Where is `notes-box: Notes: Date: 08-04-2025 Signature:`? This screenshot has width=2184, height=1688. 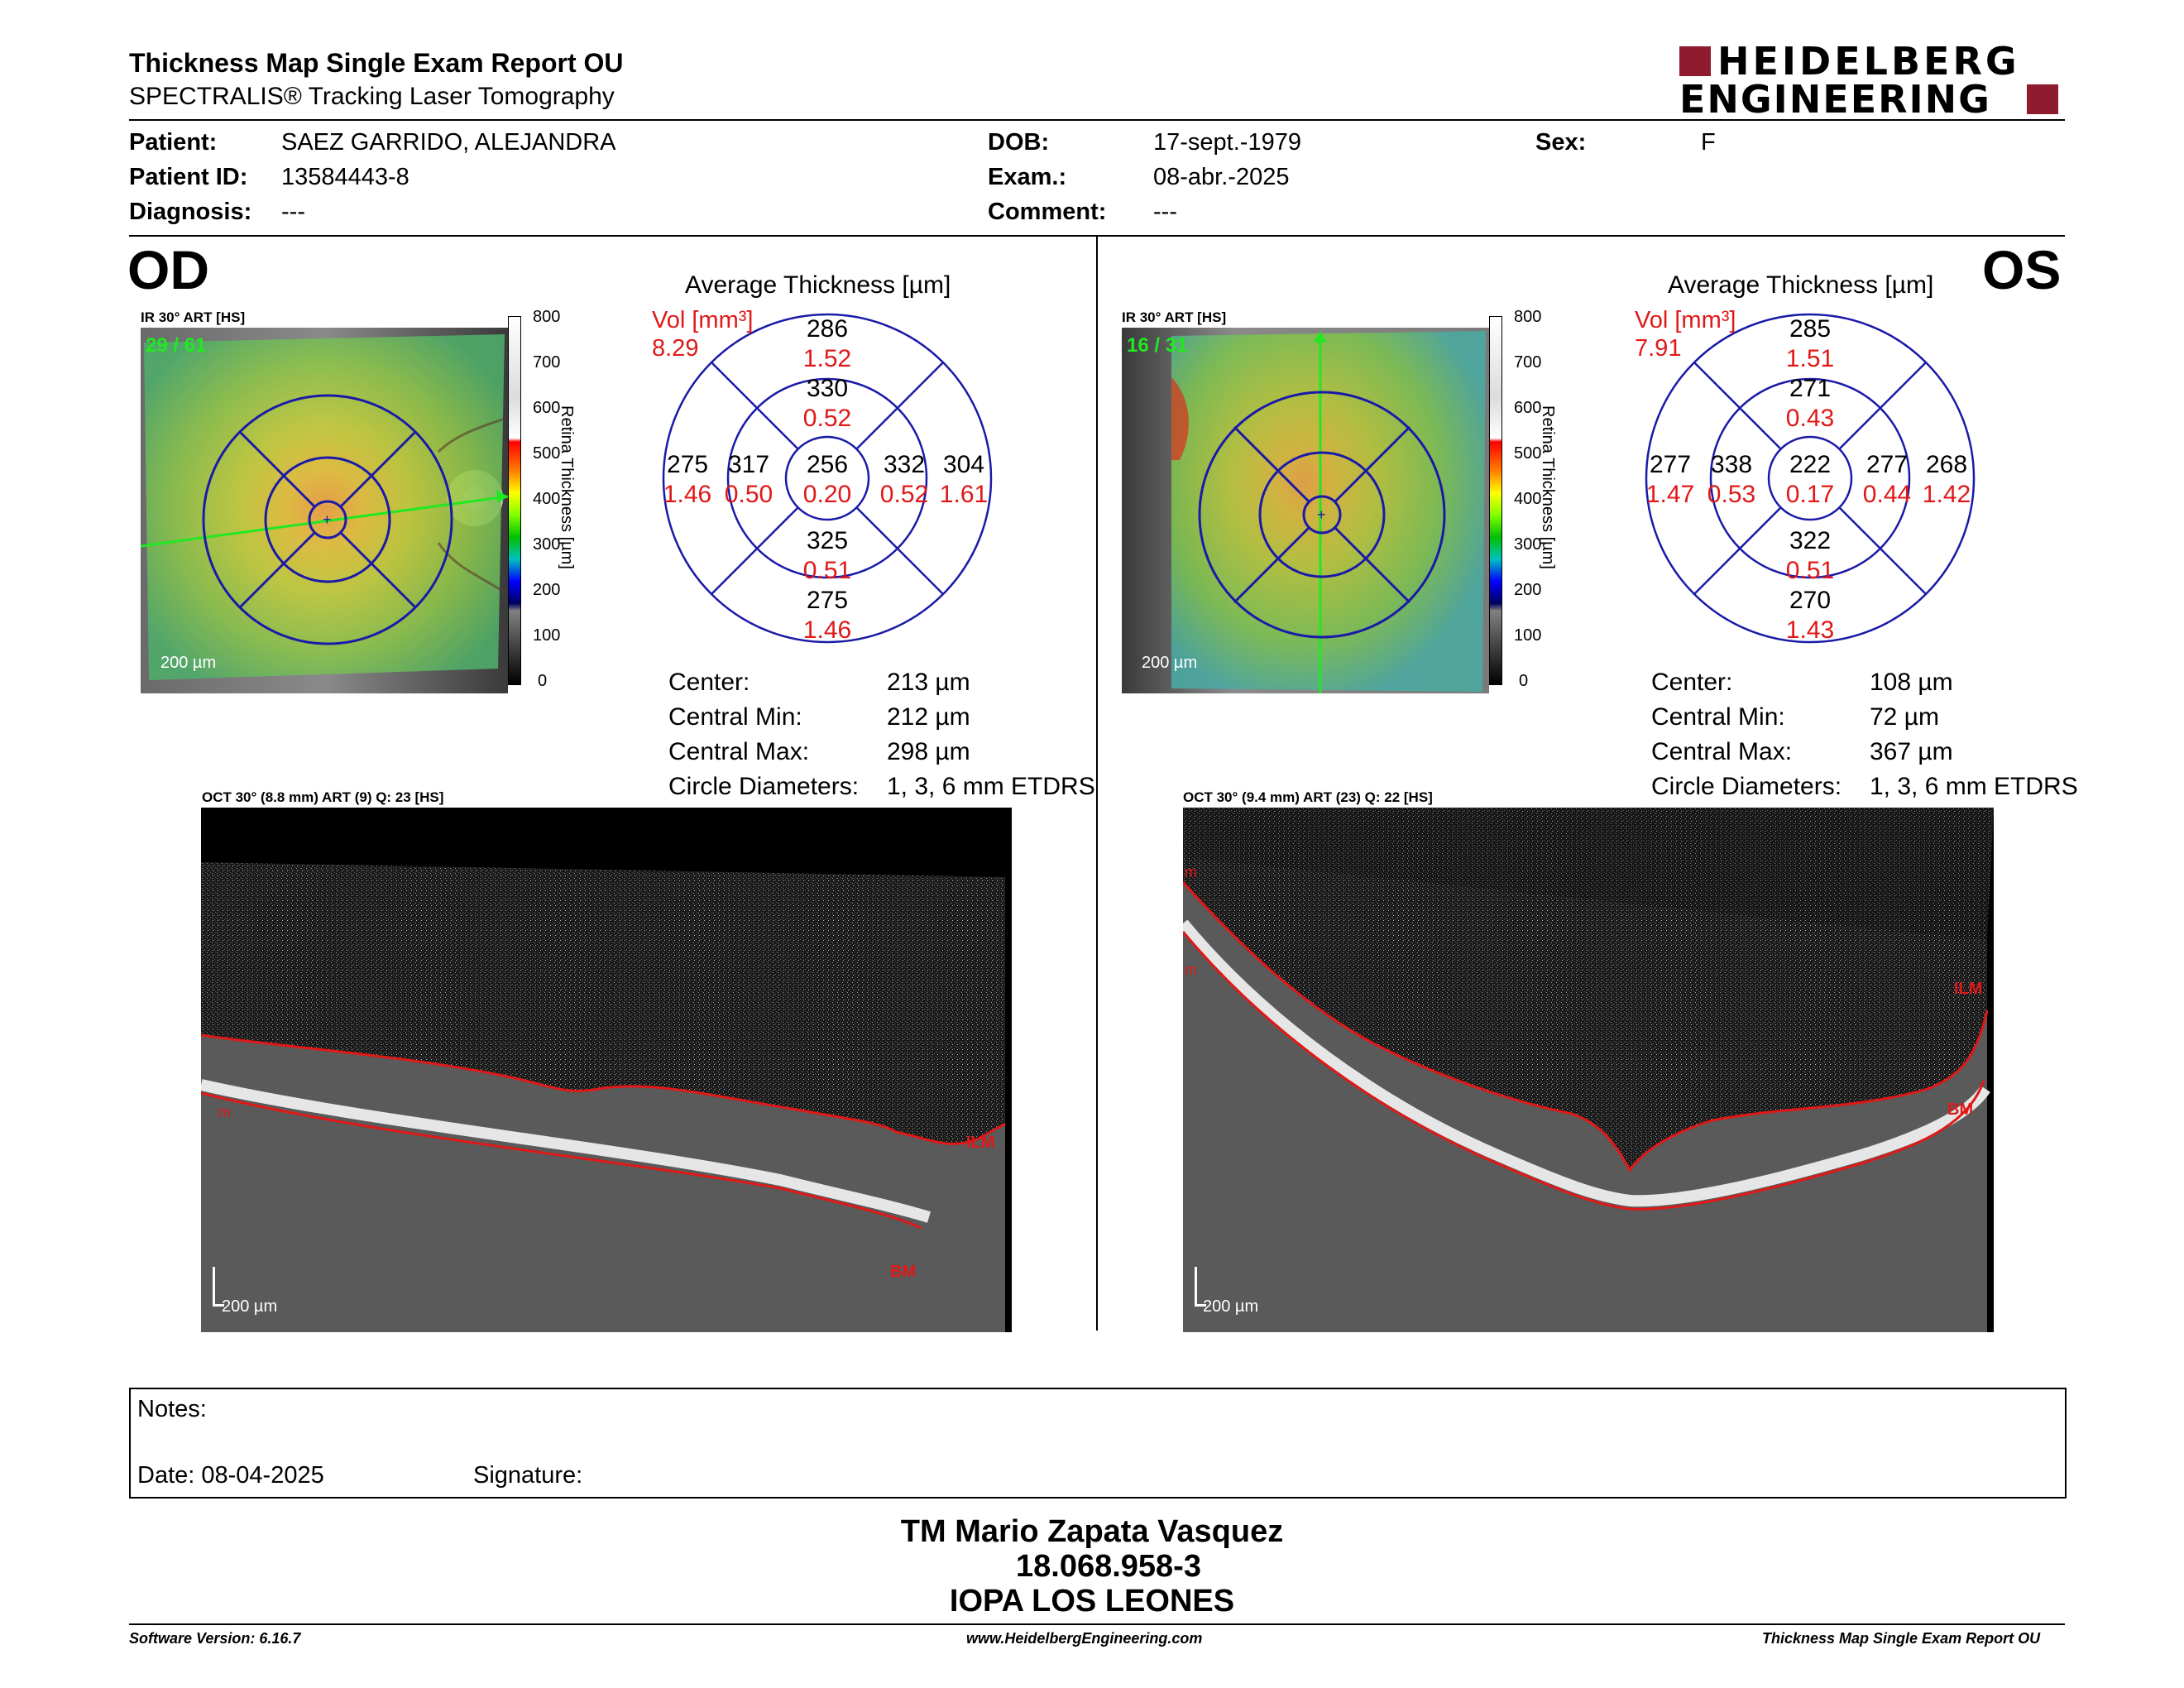
notes-box: Notes: Date: 08-04-2025 Signature: is located at coordinates (1098, 1443).